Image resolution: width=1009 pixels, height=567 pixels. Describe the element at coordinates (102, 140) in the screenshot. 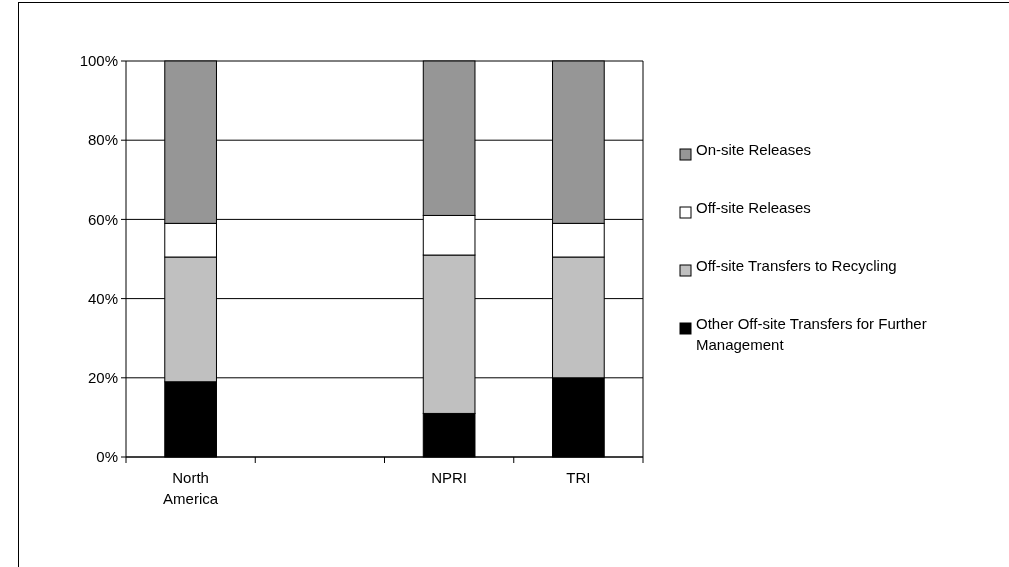

I see `y-tick-label: 80%` at that location.